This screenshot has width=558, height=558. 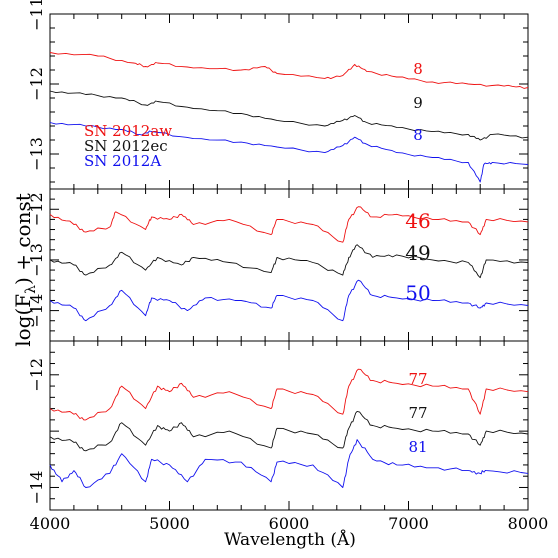 What do you see at coordinates (417, 293) in the screenshot?
I see `epoch-label: 50` at bounding box center [417, 293].